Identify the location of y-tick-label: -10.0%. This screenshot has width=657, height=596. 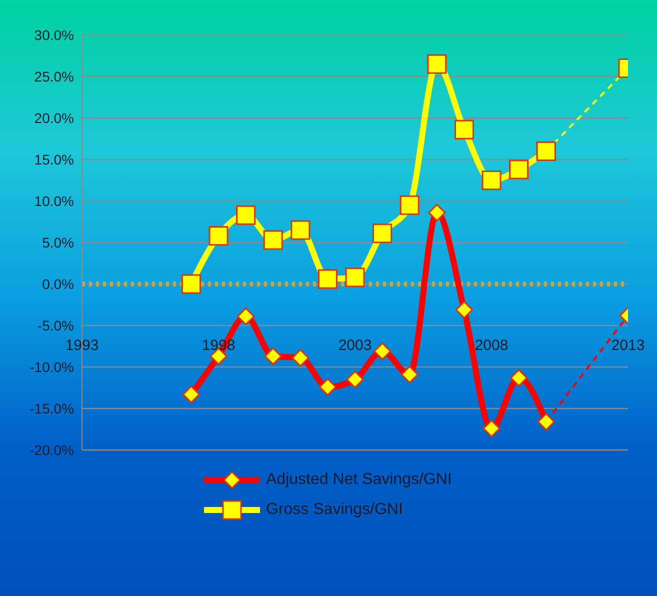
(52, 366).